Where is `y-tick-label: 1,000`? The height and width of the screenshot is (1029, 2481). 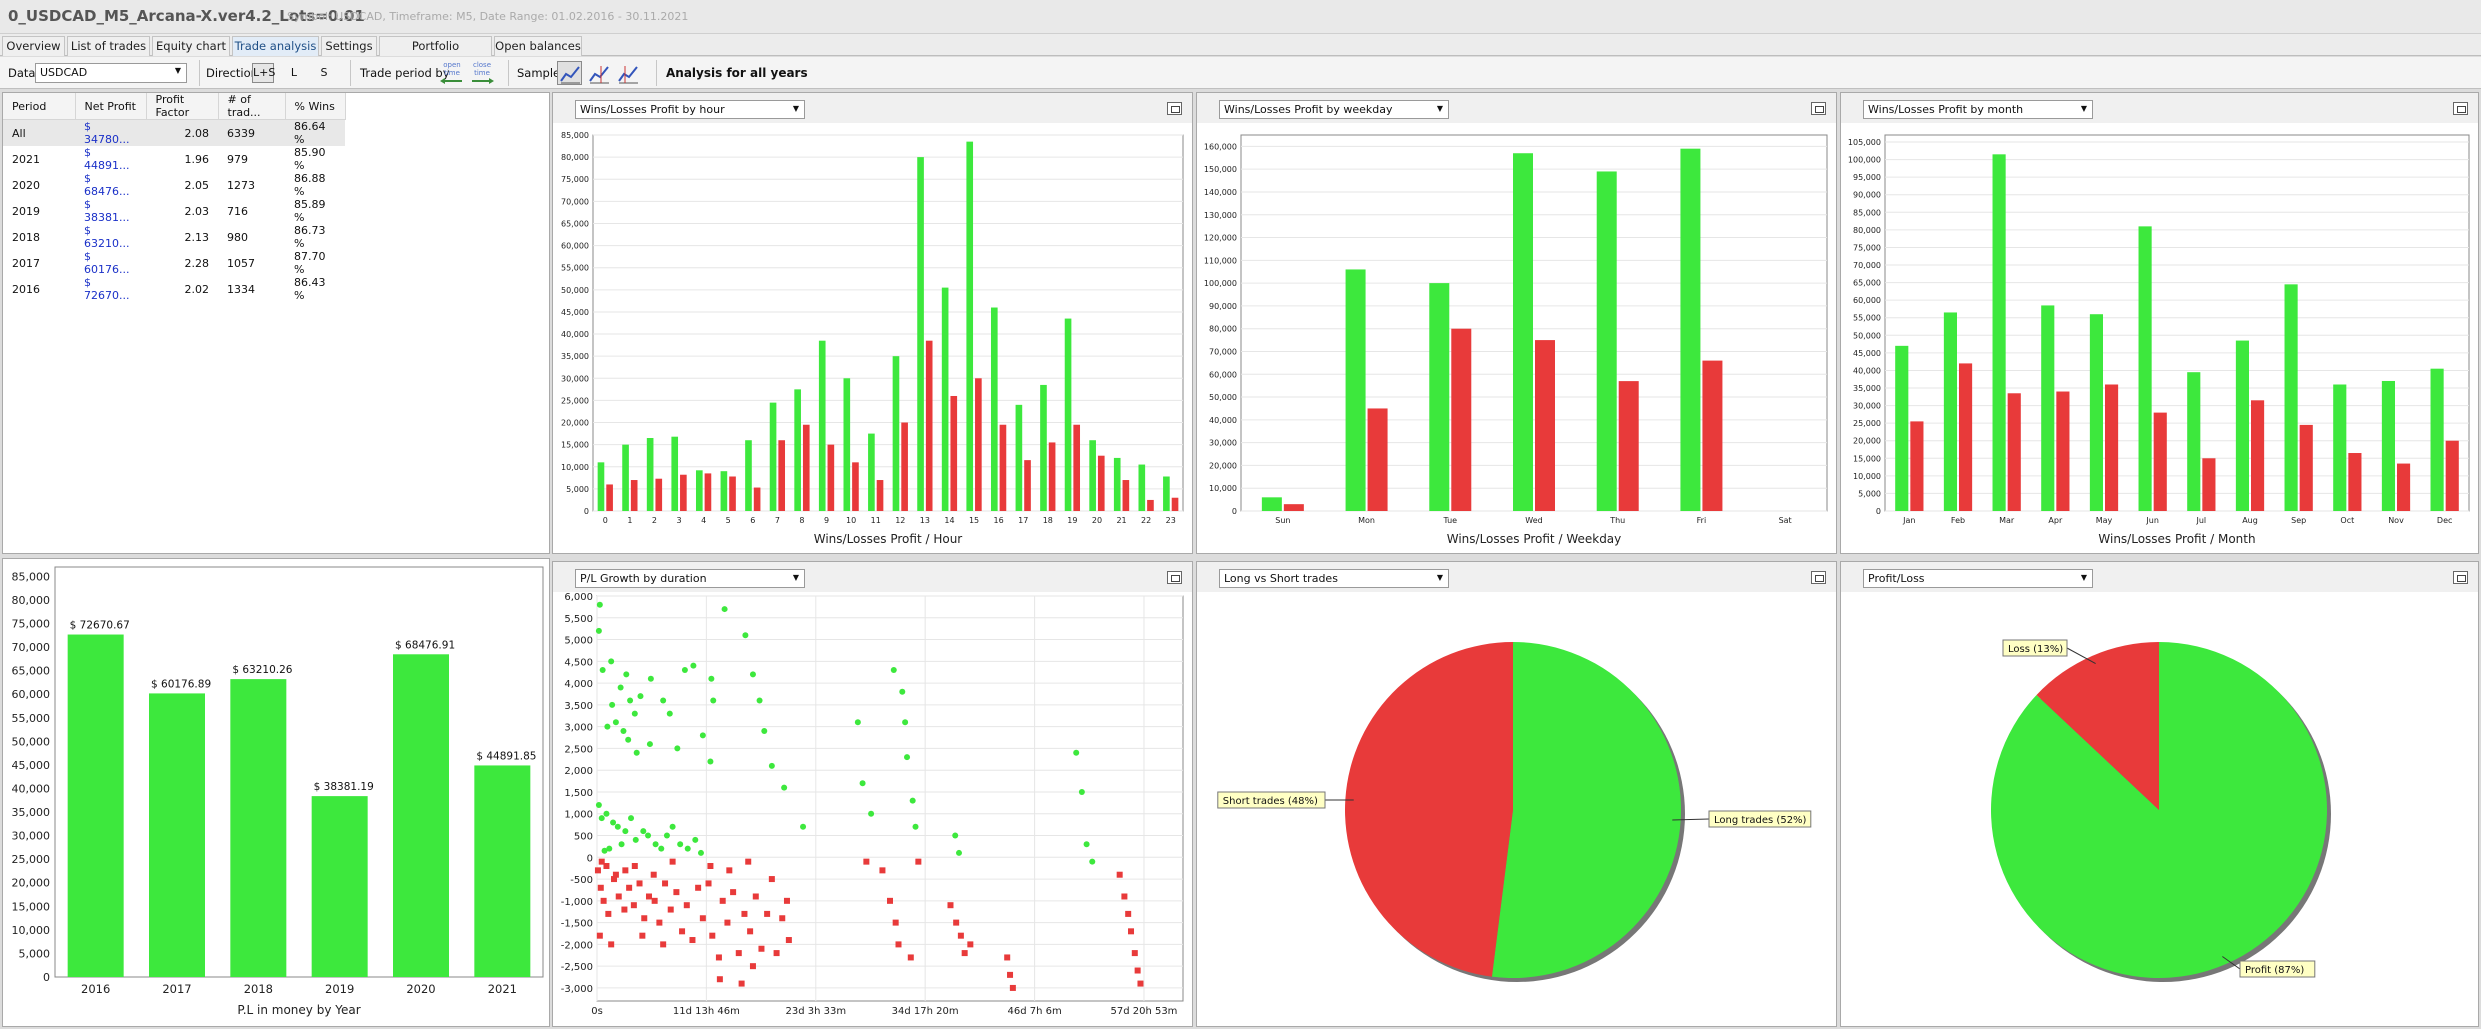 y-tick-label: 1,000 is located at coordinates (578, 815).